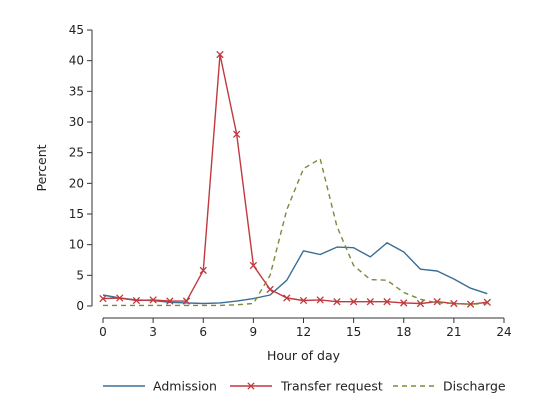 This screenshot has height=419, width=544. What do you see at coordinates (153, 332) in the screenshot?
I see `x-tick-label: 3` at bounding box center [153, 332].